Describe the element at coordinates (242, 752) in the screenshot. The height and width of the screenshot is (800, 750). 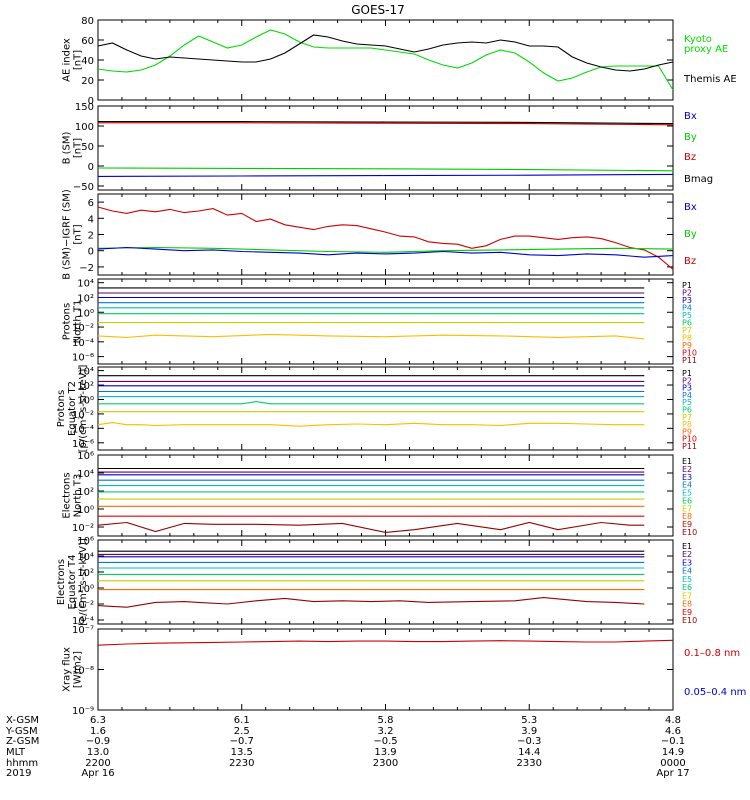
I see `axis-value: 13.5` at that location.